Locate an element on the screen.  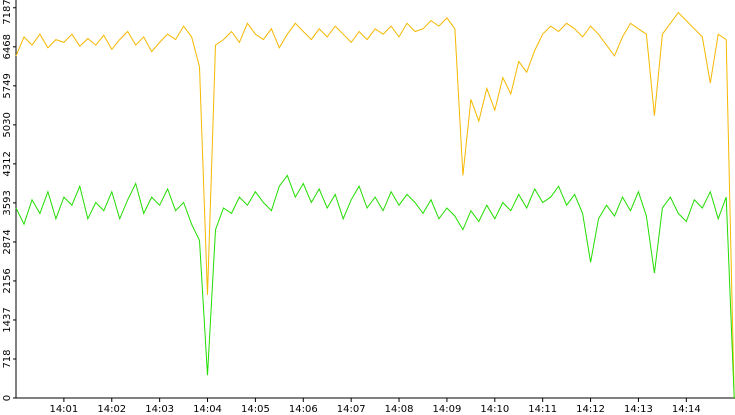
x-tick-label: 14:14 is located at coordinates (686, 409).